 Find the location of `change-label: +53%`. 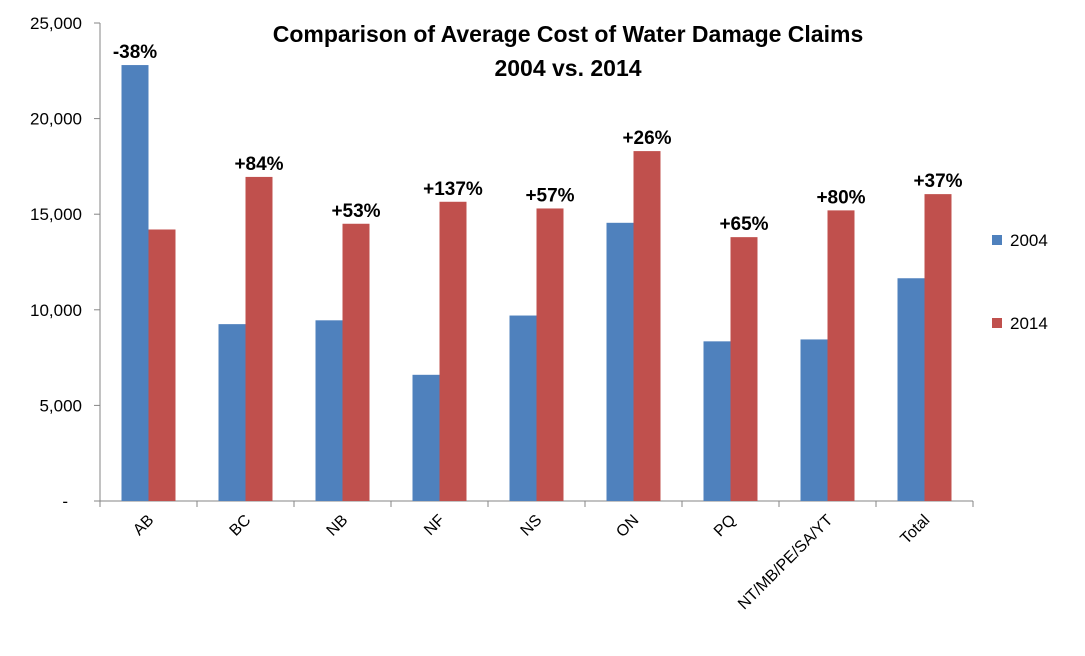

change-label: +53% is located at coordinates (355, 211).